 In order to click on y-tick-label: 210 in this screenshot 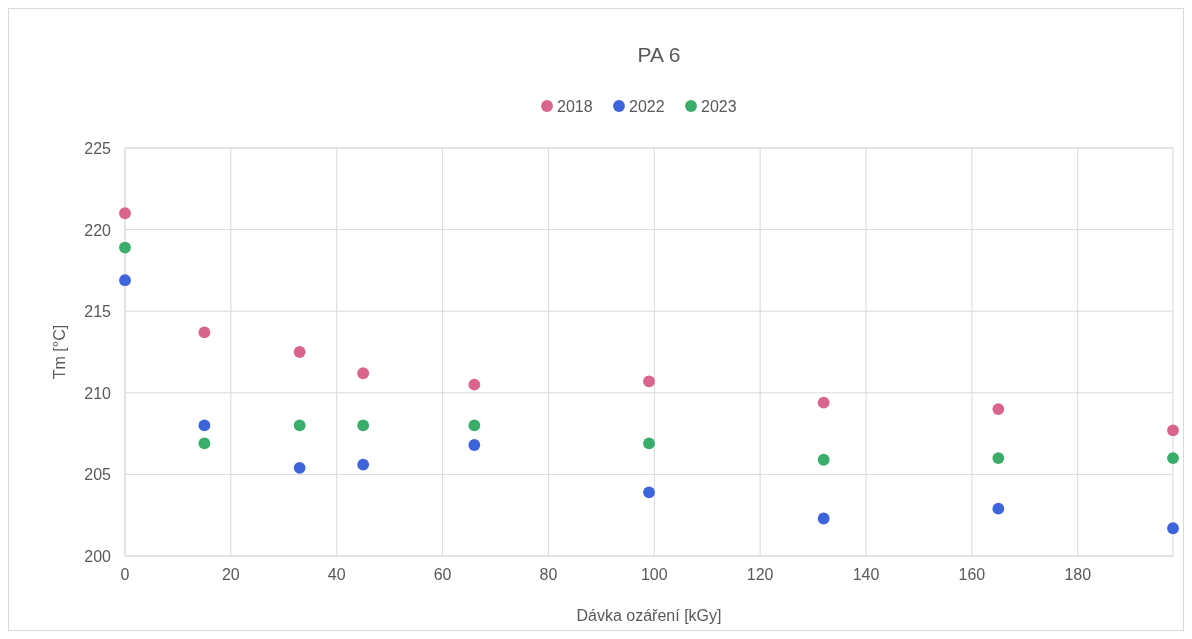, I will do `click(98, 393)`.